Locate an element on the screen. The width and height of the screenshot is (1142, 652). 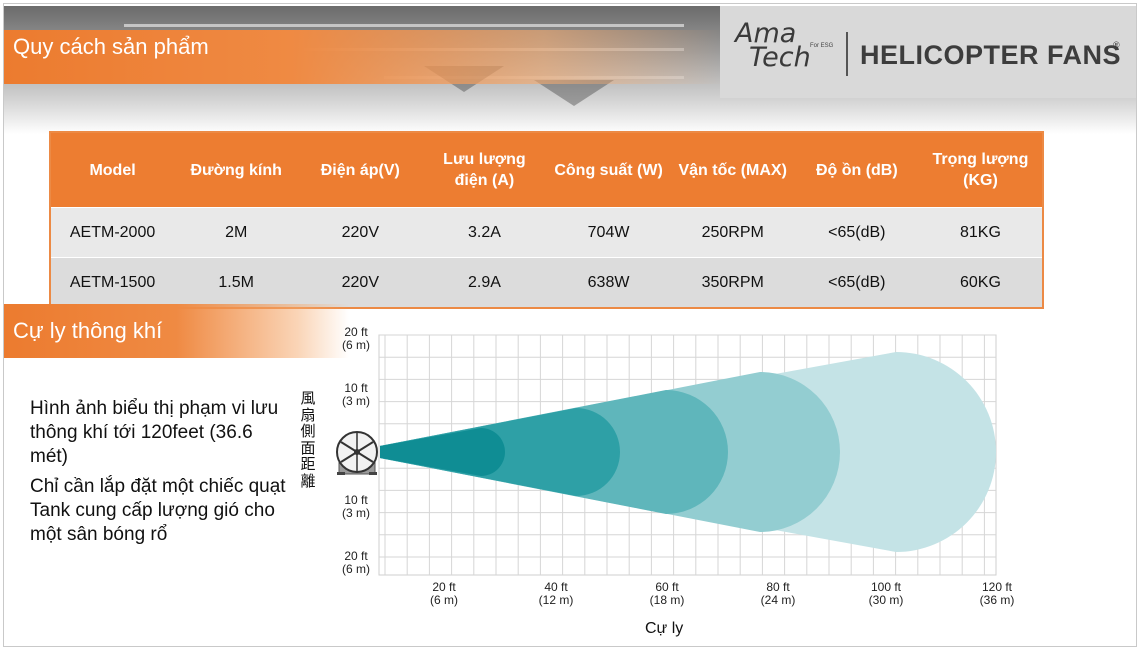
x-tick-label: 60 ft is located at coordinates (667, 587).